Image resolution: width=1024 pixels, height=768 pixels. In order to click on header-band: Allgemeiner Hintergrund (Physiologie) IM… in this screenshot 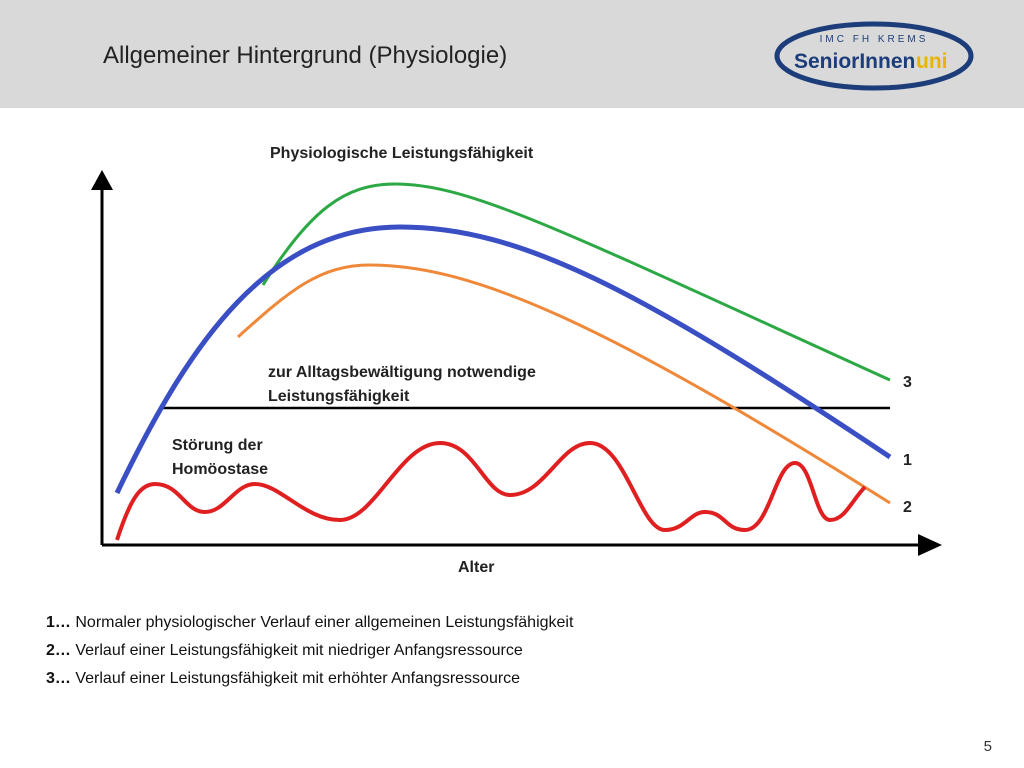, I will do `click(512, 54)`.